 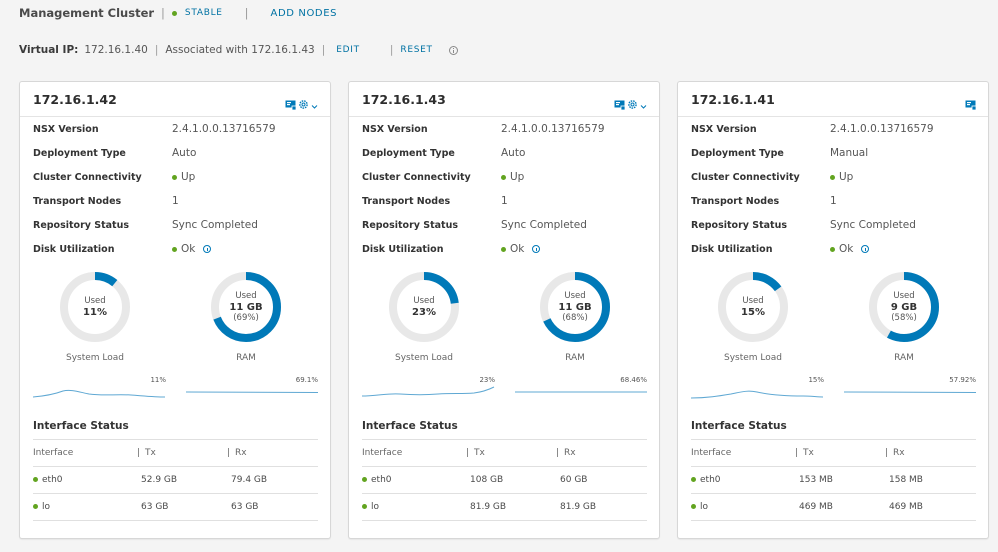 I want to click on interface-tx: 108 GB, so click(x=487, y=480).